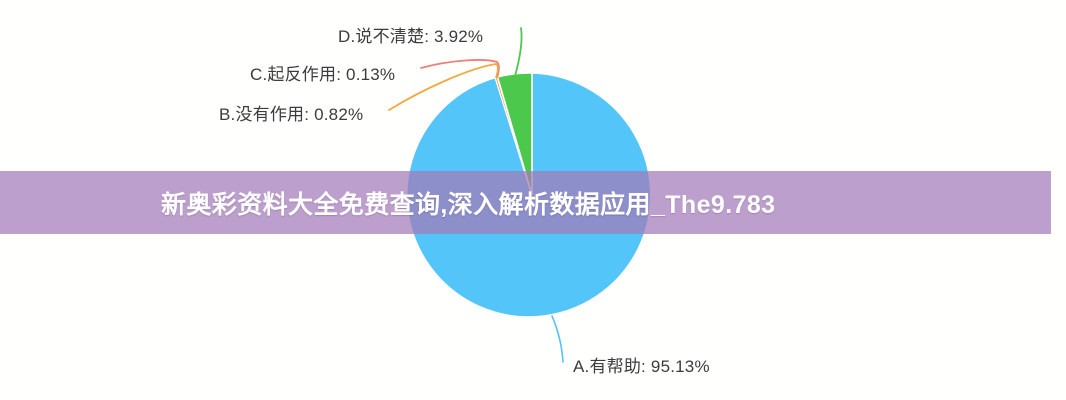  I want to click on pie-label-d: D.说不清楚: 3.92%, so click(411, 36).